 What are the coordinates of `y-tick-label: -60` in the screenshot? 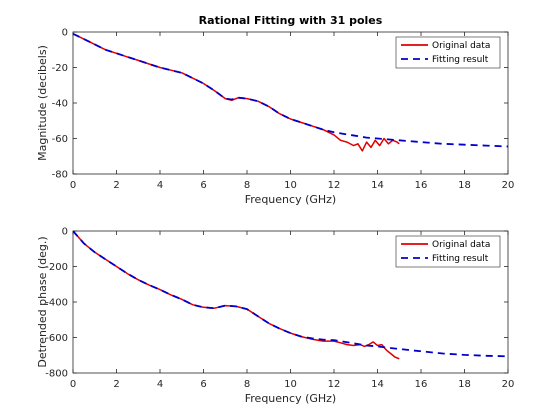 It's located at (60, 139).